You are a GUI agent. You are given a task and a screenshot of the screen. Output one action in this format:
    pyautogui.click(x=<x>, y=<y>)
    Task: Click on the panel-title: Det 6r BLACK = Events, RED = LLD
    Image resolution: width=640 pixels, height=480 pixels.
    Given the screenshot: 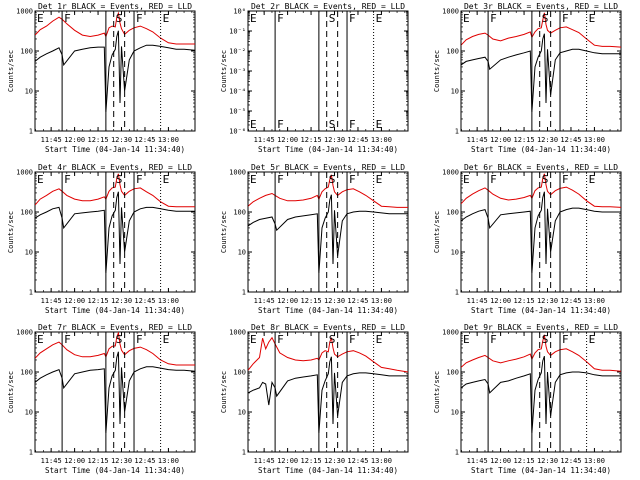 What is the action you would take?
    pyautogui.click(x=541, y=167)
    